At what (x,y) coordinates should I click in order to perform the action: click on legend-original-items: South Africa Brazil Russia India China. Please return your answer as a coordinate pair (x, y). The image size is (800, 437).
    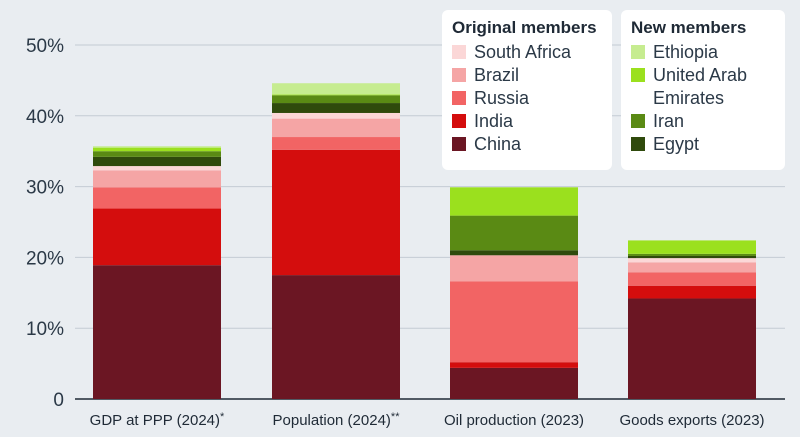
    Looking at the image, I should click on (527, 98).